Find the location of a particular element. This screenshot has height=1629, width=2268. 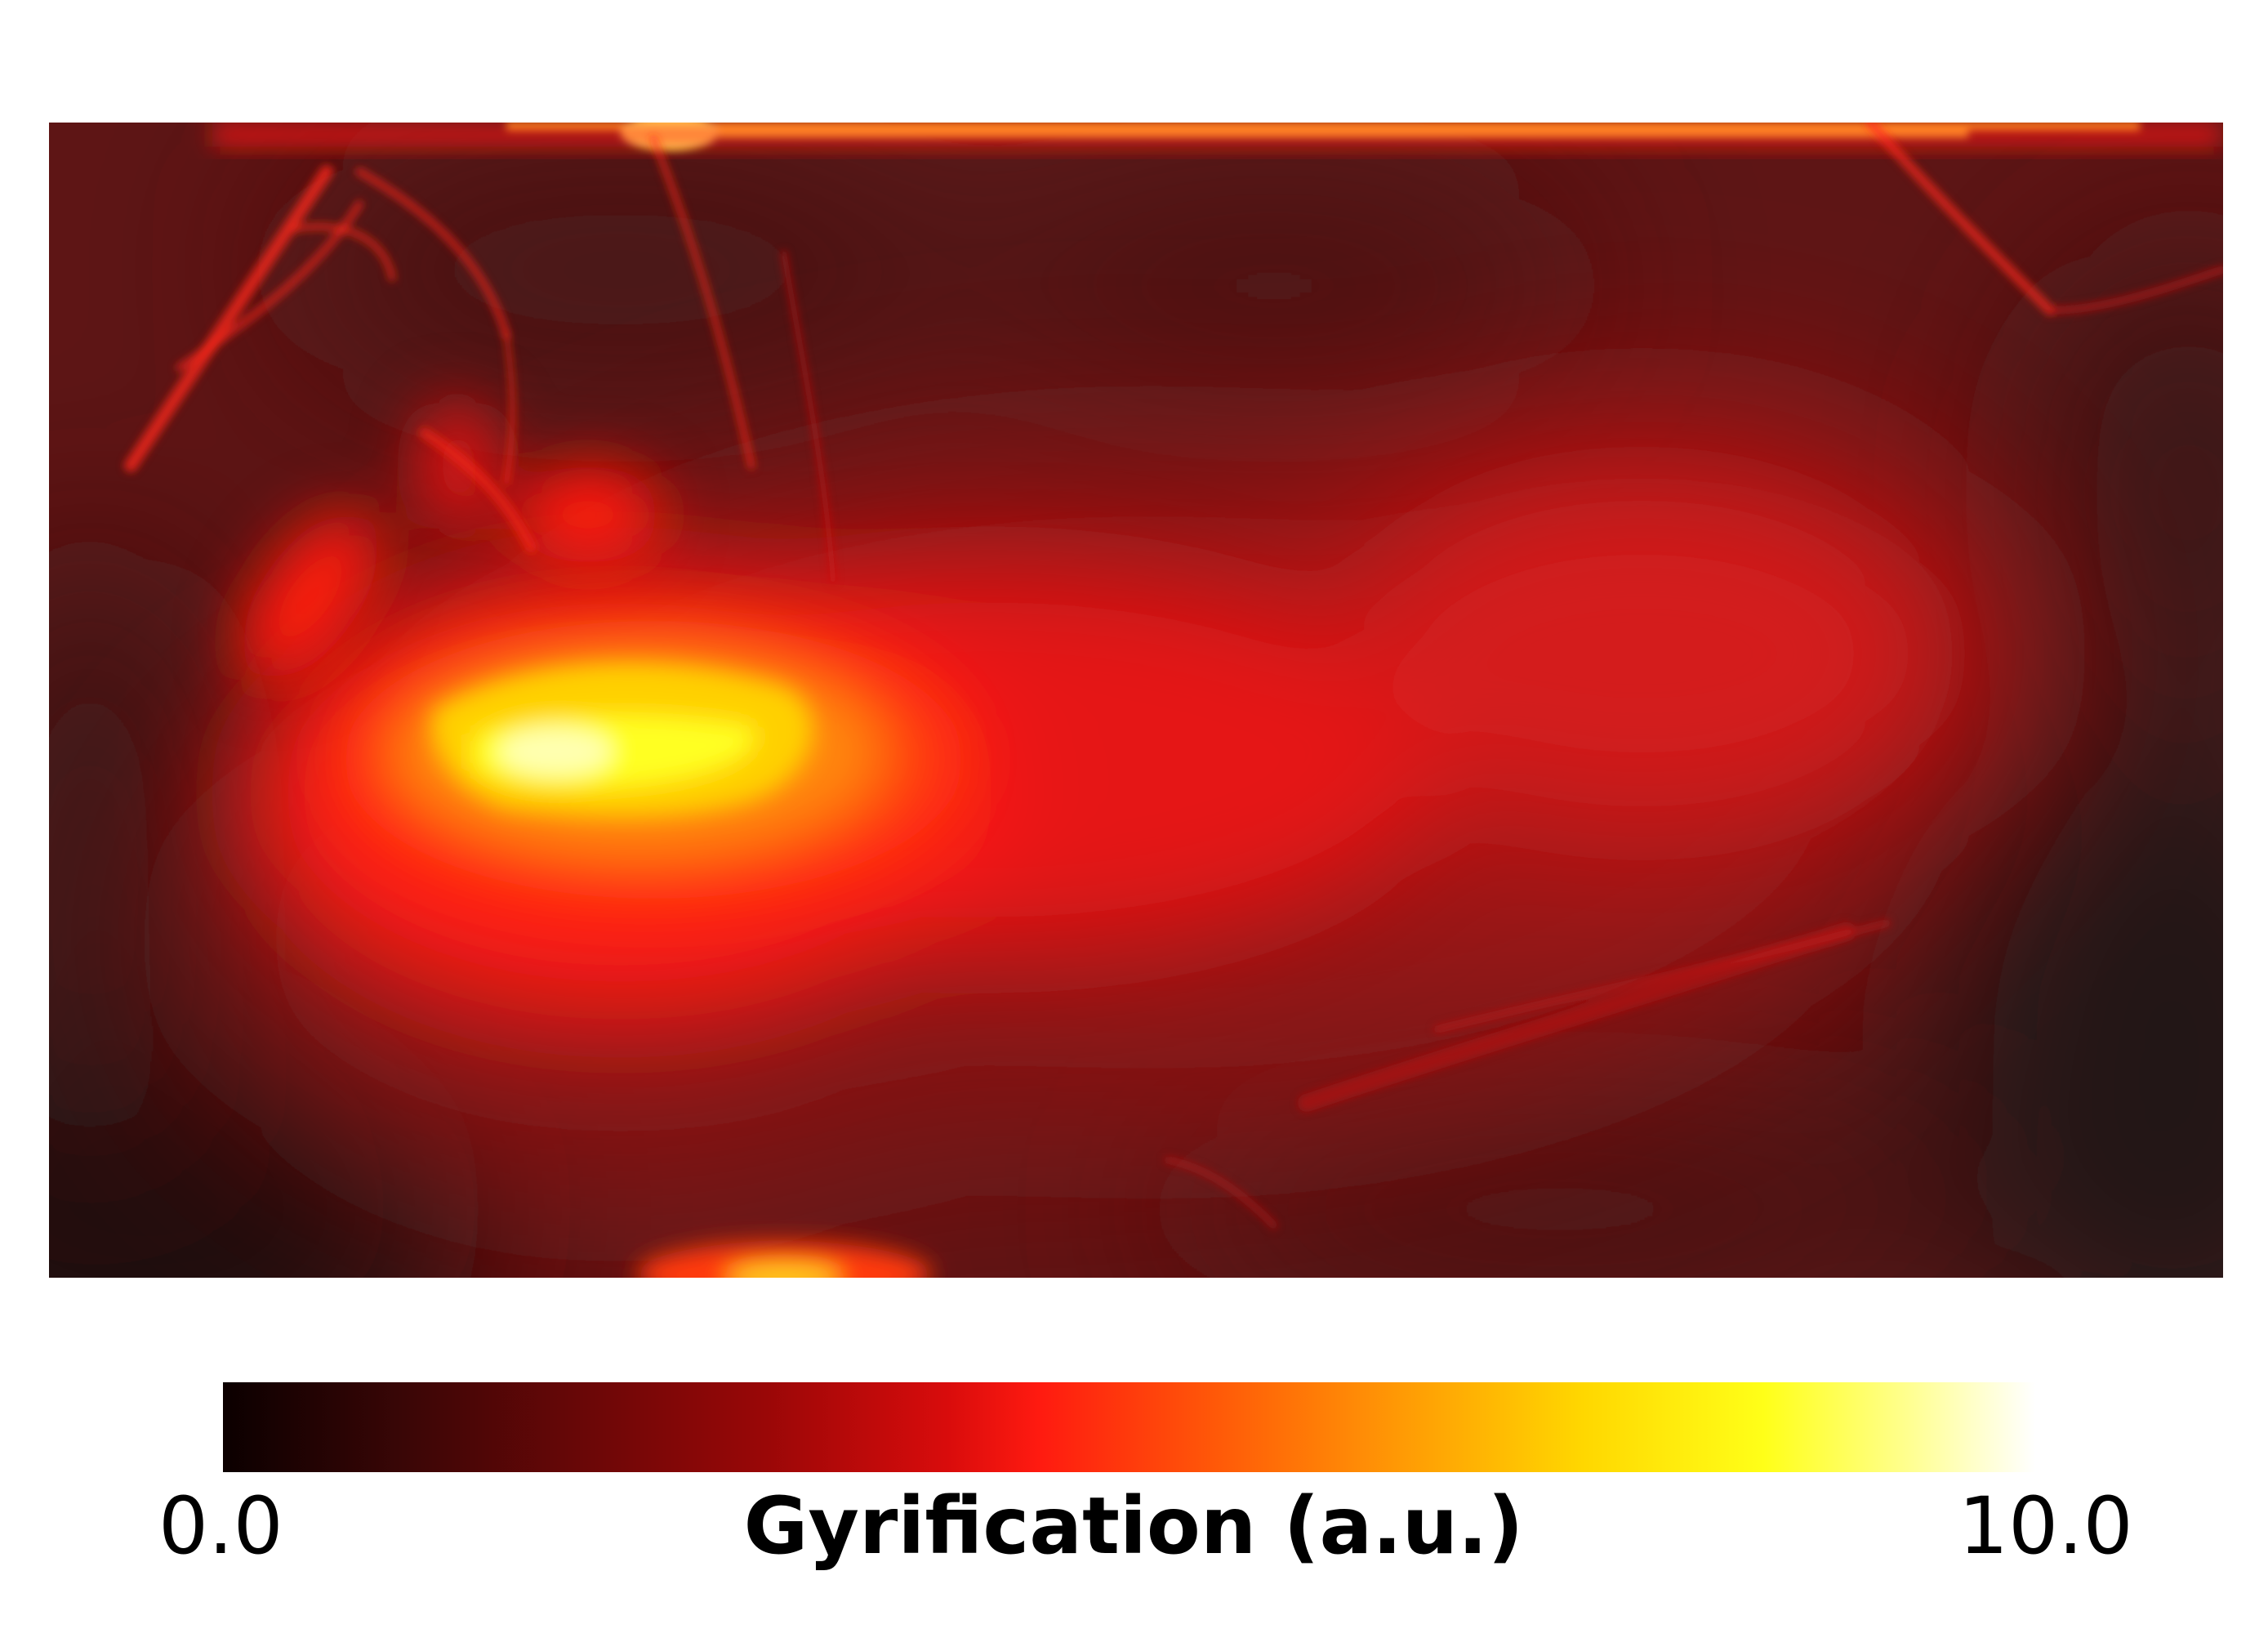

colorbar is located at coordinates (1129, 1427).